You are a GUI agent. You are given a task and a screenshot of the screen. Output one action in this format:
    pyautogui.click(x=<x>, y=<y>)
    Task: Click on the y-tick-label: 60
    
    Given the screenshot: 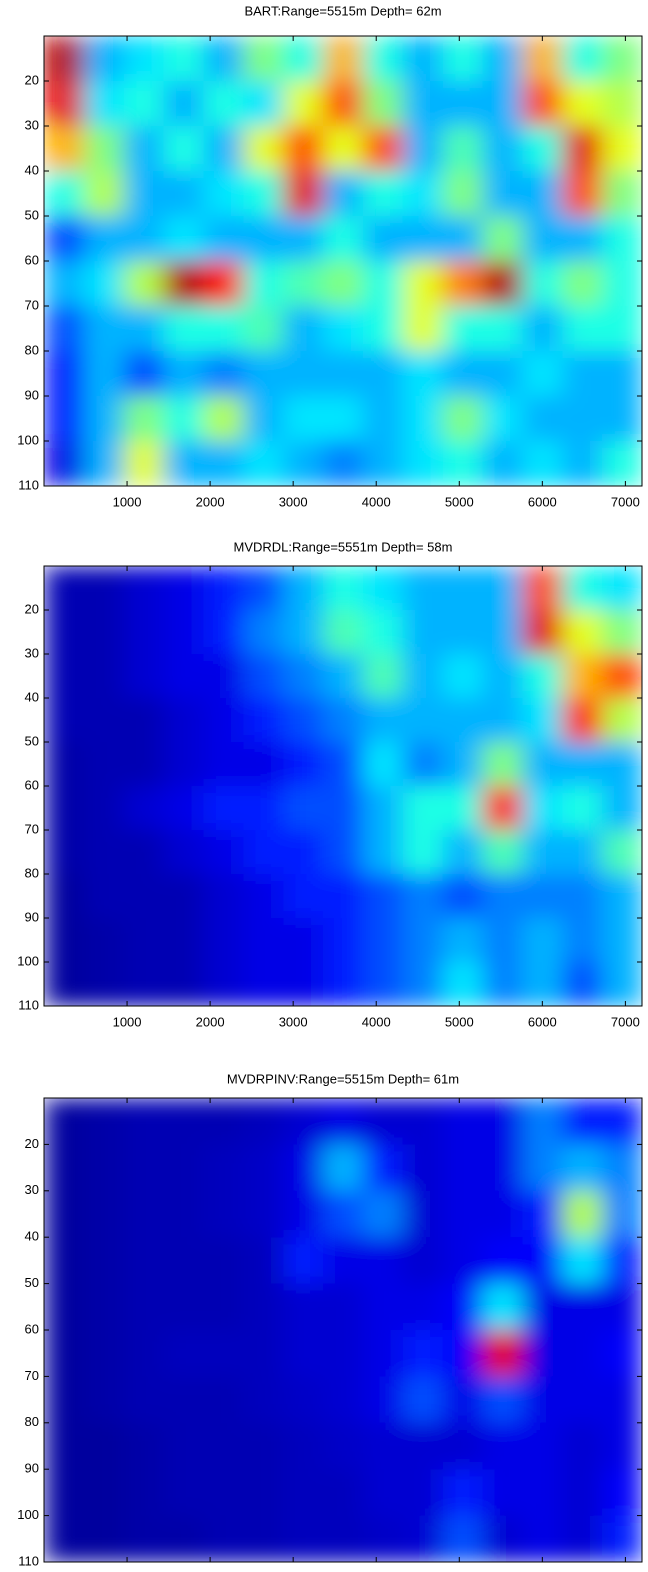 What is the action you would take?
    pyautogui.click(x=32, y=259)
    